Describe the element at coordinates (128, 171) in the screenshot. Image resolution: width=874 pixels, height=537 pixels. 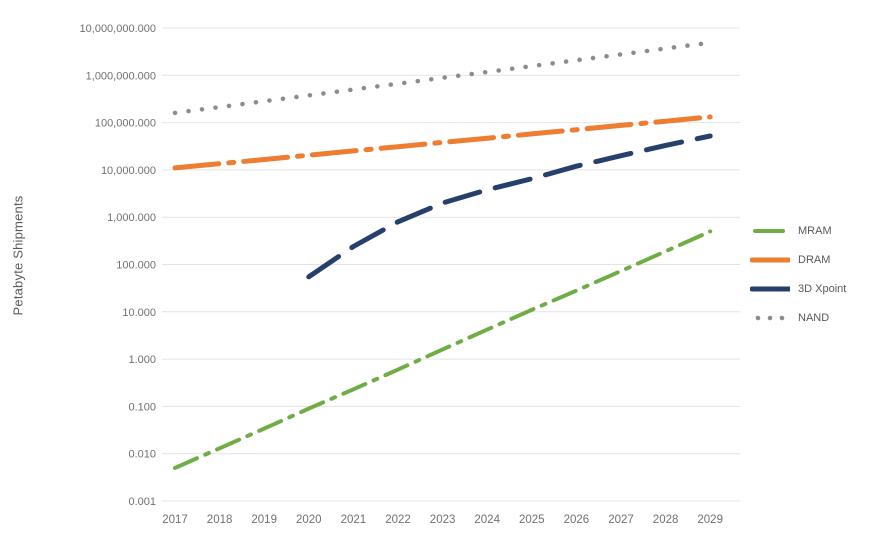
I see `y-tick-label: 10,000.000` at that location.